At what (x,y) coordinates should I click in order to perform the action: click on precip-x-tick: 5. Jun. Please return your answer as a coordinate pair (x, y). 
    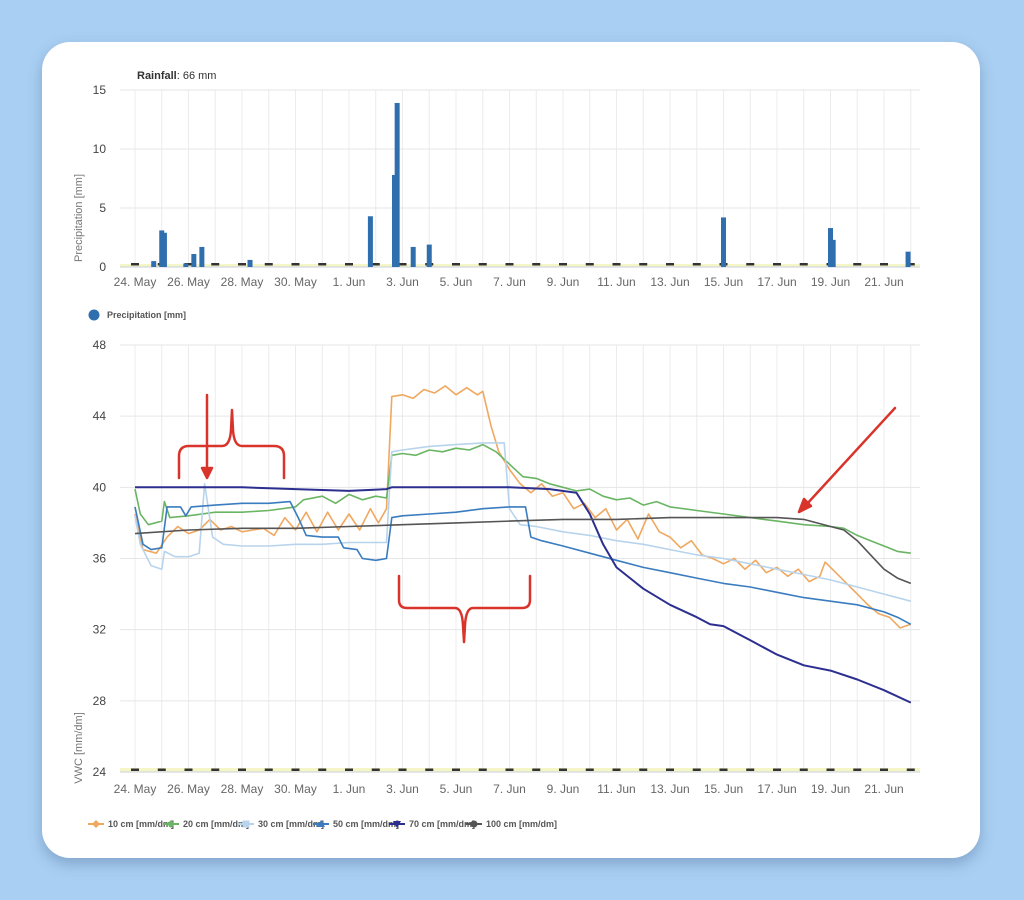
    Looking at the image, I should click on (456, 282).